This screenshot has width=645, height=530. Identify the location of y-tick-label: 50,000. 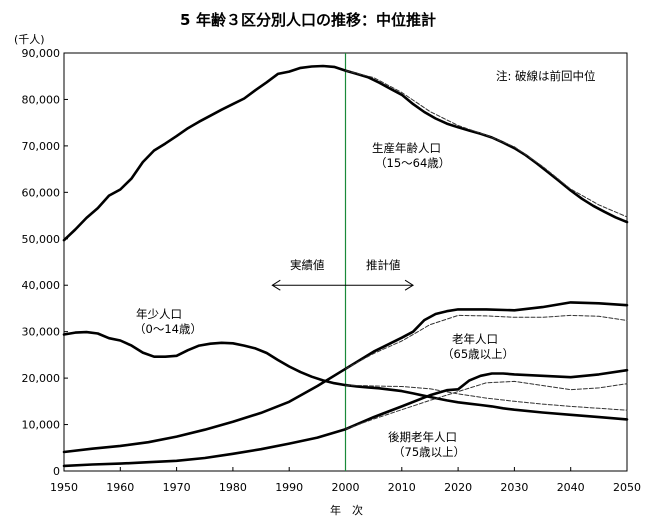
(41, 239).